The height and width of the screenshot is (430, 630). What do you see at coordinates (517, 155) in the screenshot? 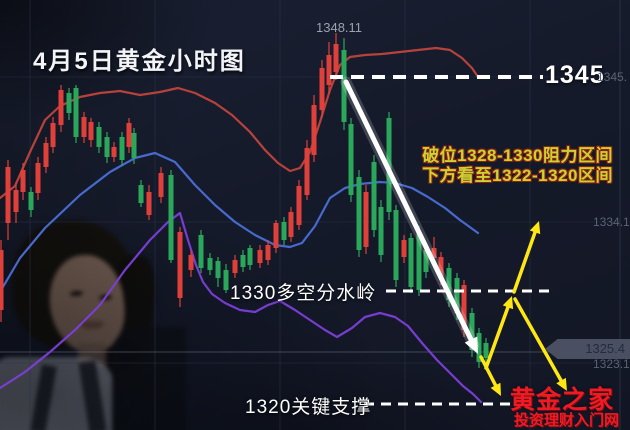
I see `forecast-note-line1: 破位1328-1330阻力区间` at bounding box center [517, 155].